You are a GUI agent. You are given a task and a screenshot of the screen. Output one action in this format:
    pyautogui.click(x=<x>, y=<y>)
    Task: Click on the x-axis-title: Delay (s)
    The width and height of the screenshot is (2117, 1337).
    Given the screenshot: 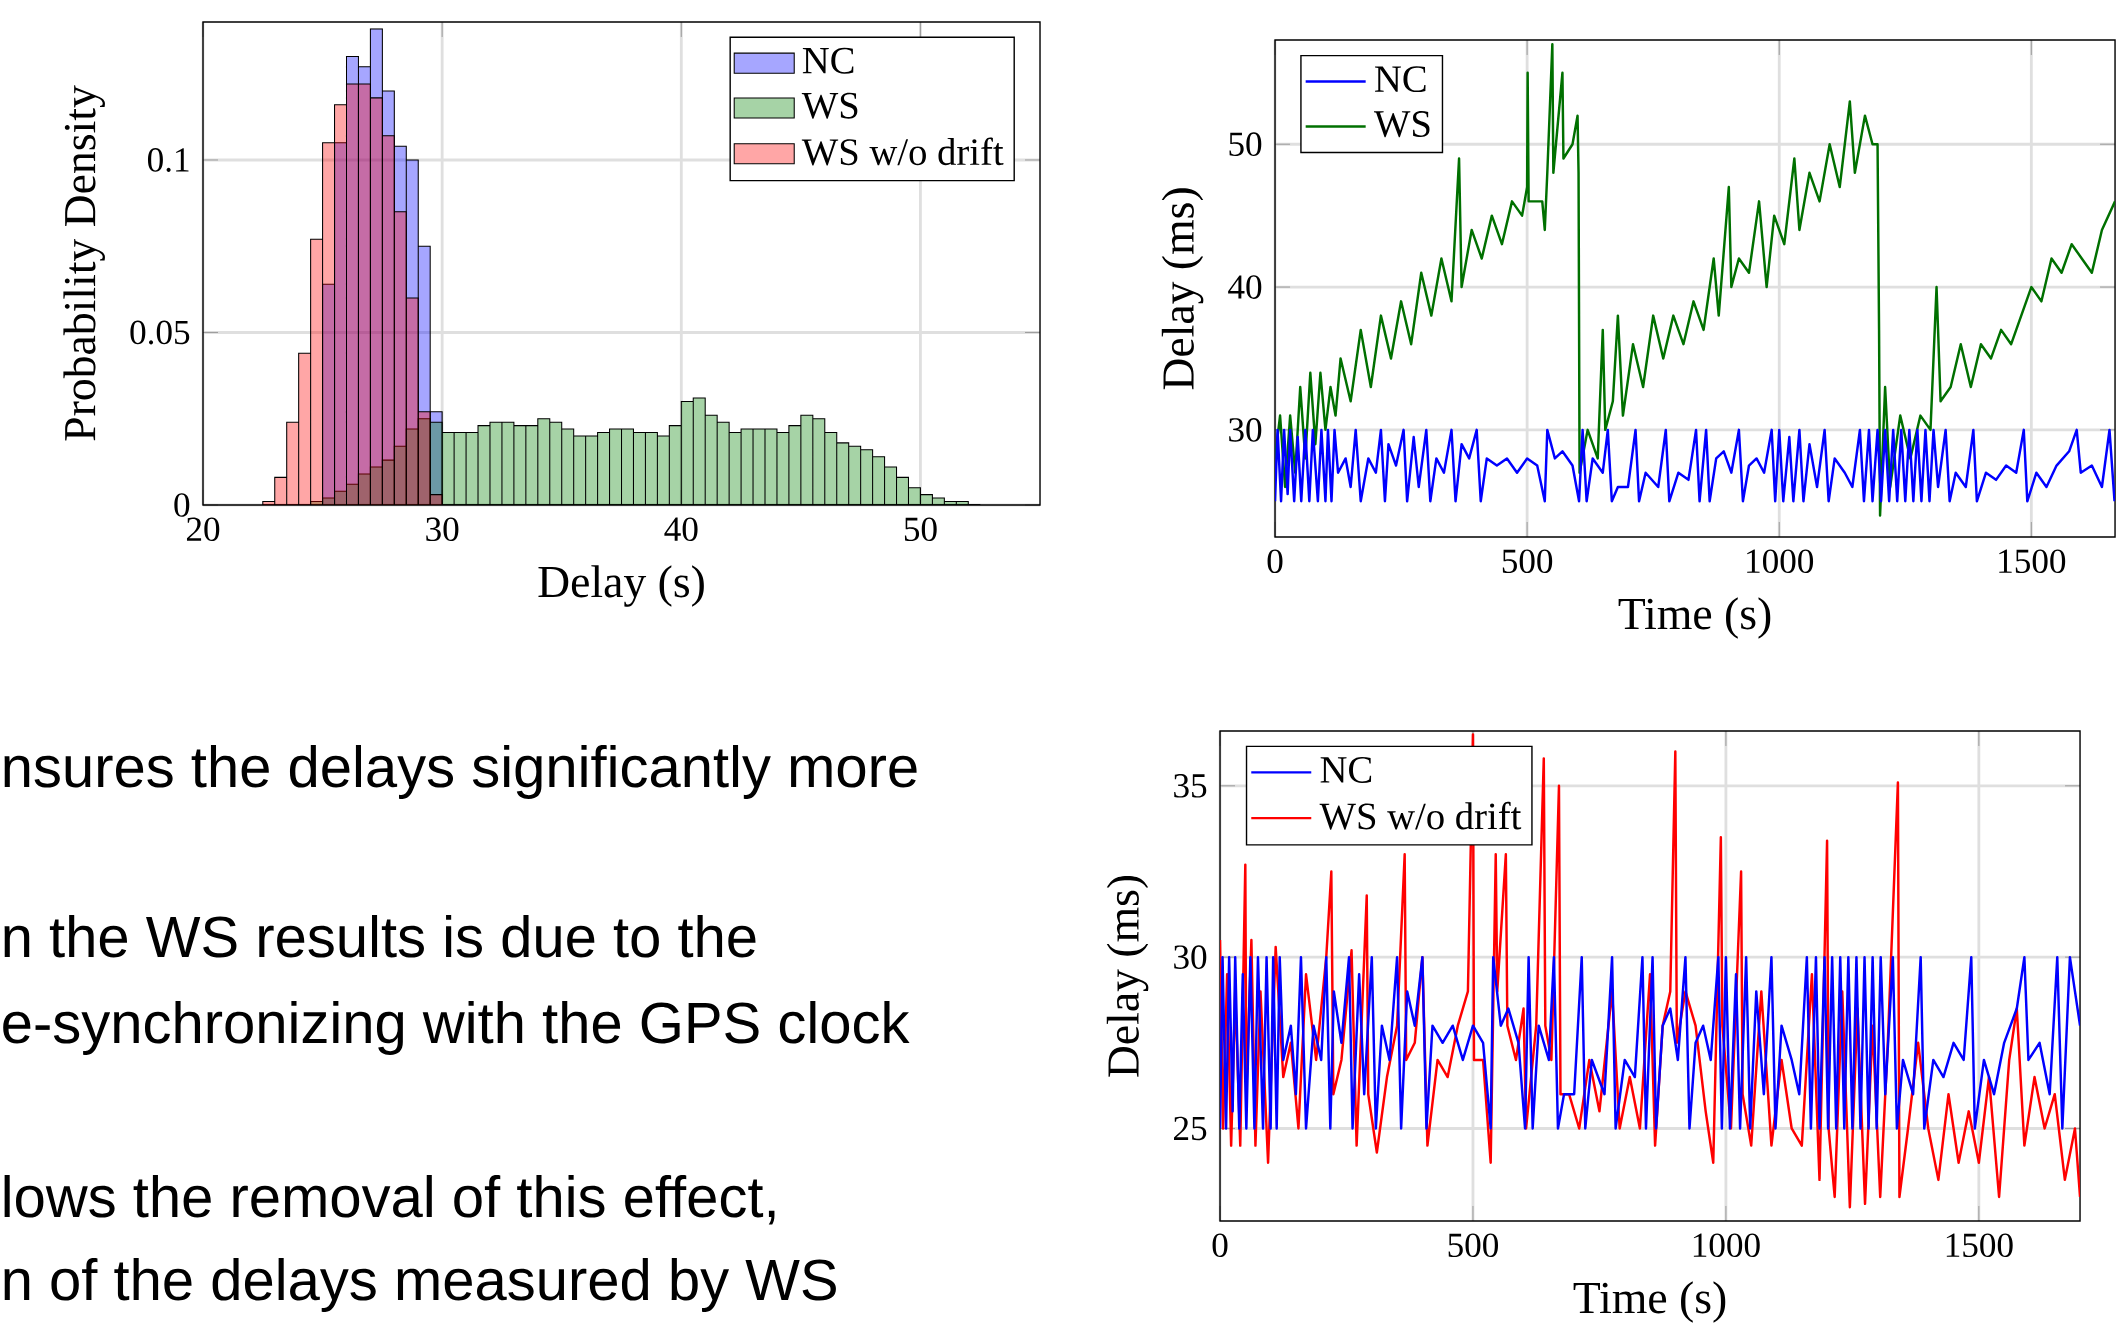 What is the action you would take?
    pyautogui.click(x=621, y=586)
    